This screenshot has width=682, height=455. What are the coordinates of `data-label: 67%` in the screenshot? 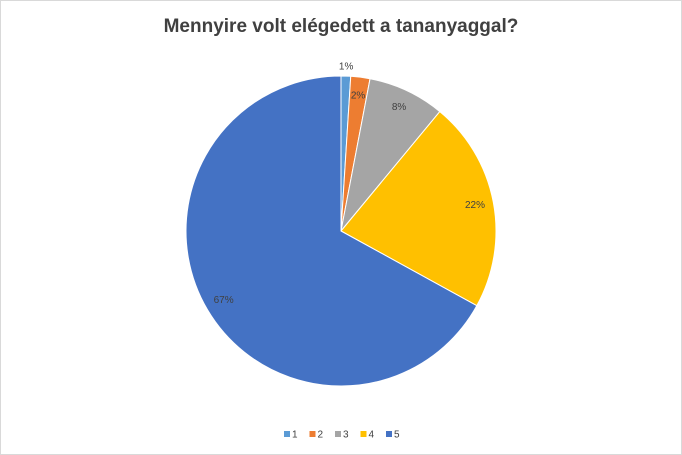 It's located at (224, 300).